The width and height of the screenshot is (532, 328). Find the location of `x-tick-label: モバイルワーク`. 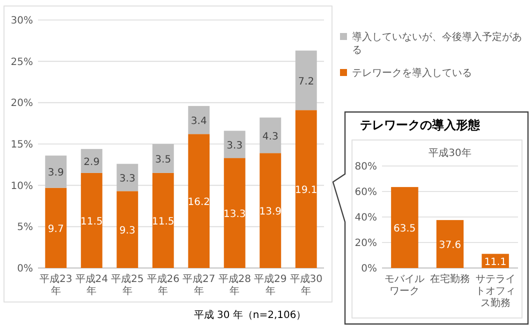

x-tick-label: モバイルワーク is located at coordinates (404, 285).